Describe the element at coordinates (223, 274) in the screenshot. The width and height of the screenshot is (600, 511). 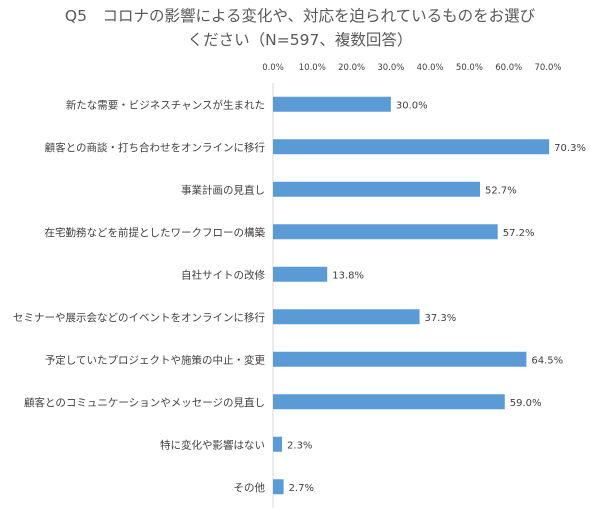
I see `category-label: 自社サイトの改修` at that location.